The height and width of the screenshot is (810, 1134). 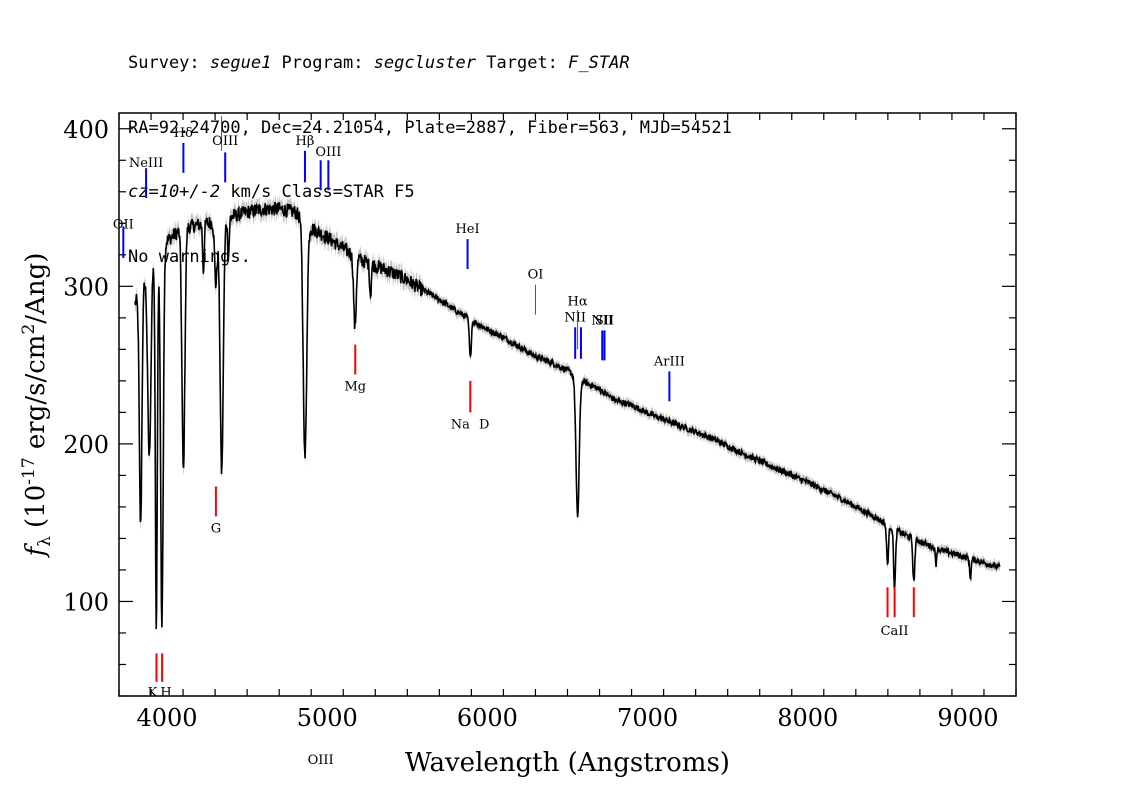 What do you see at coordinates (86, 130) in the screenshot?
I see `y-tick-label: 400` at bounding box center [86, 130].